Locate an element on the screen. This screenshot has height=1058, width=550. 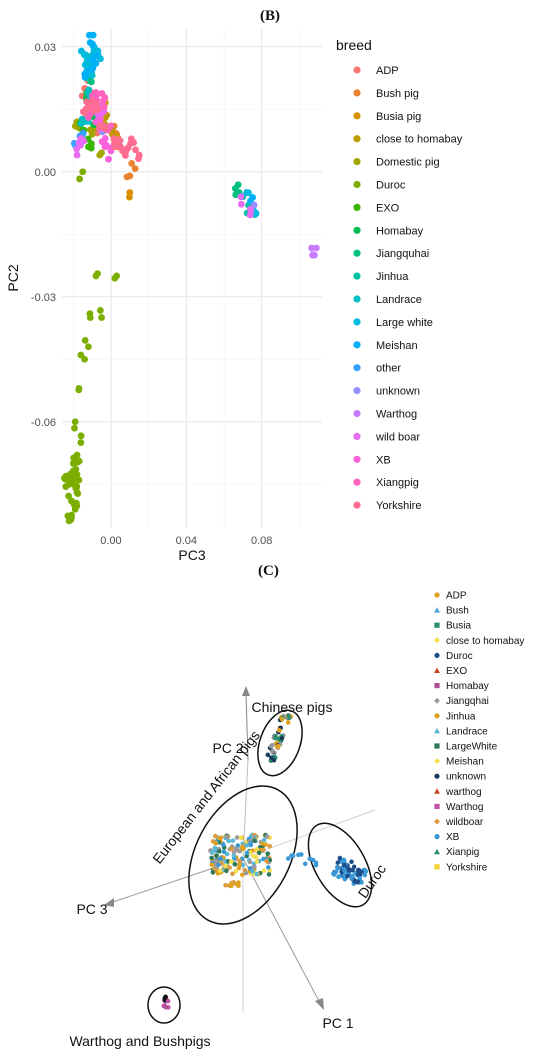
legend-label: close to homabay is located at coordinates (485, 641).